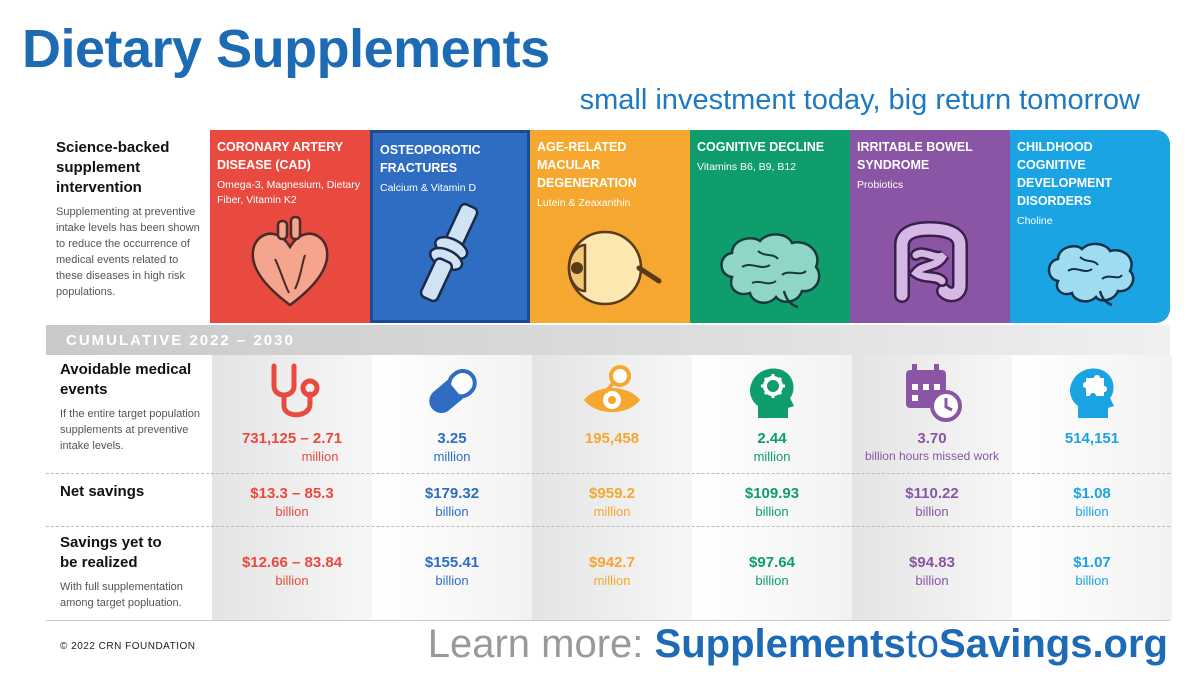 The width and height of the screenshot is (1200, 675). I want to click on net-savings-osteo: $179.32 billion, so click(452, 502).